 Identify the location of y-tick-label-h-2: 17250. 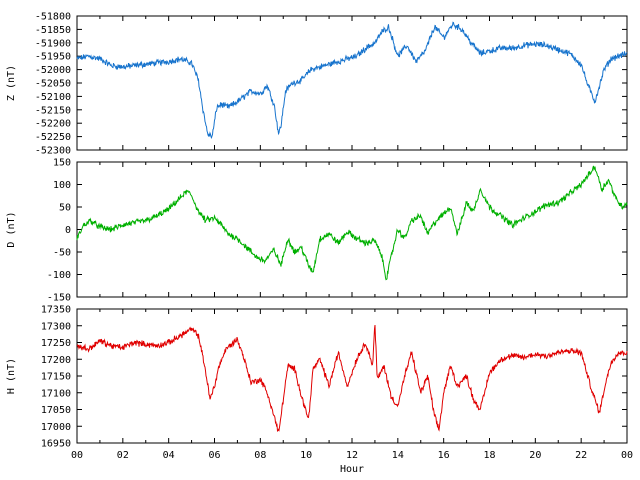
(56, 343).